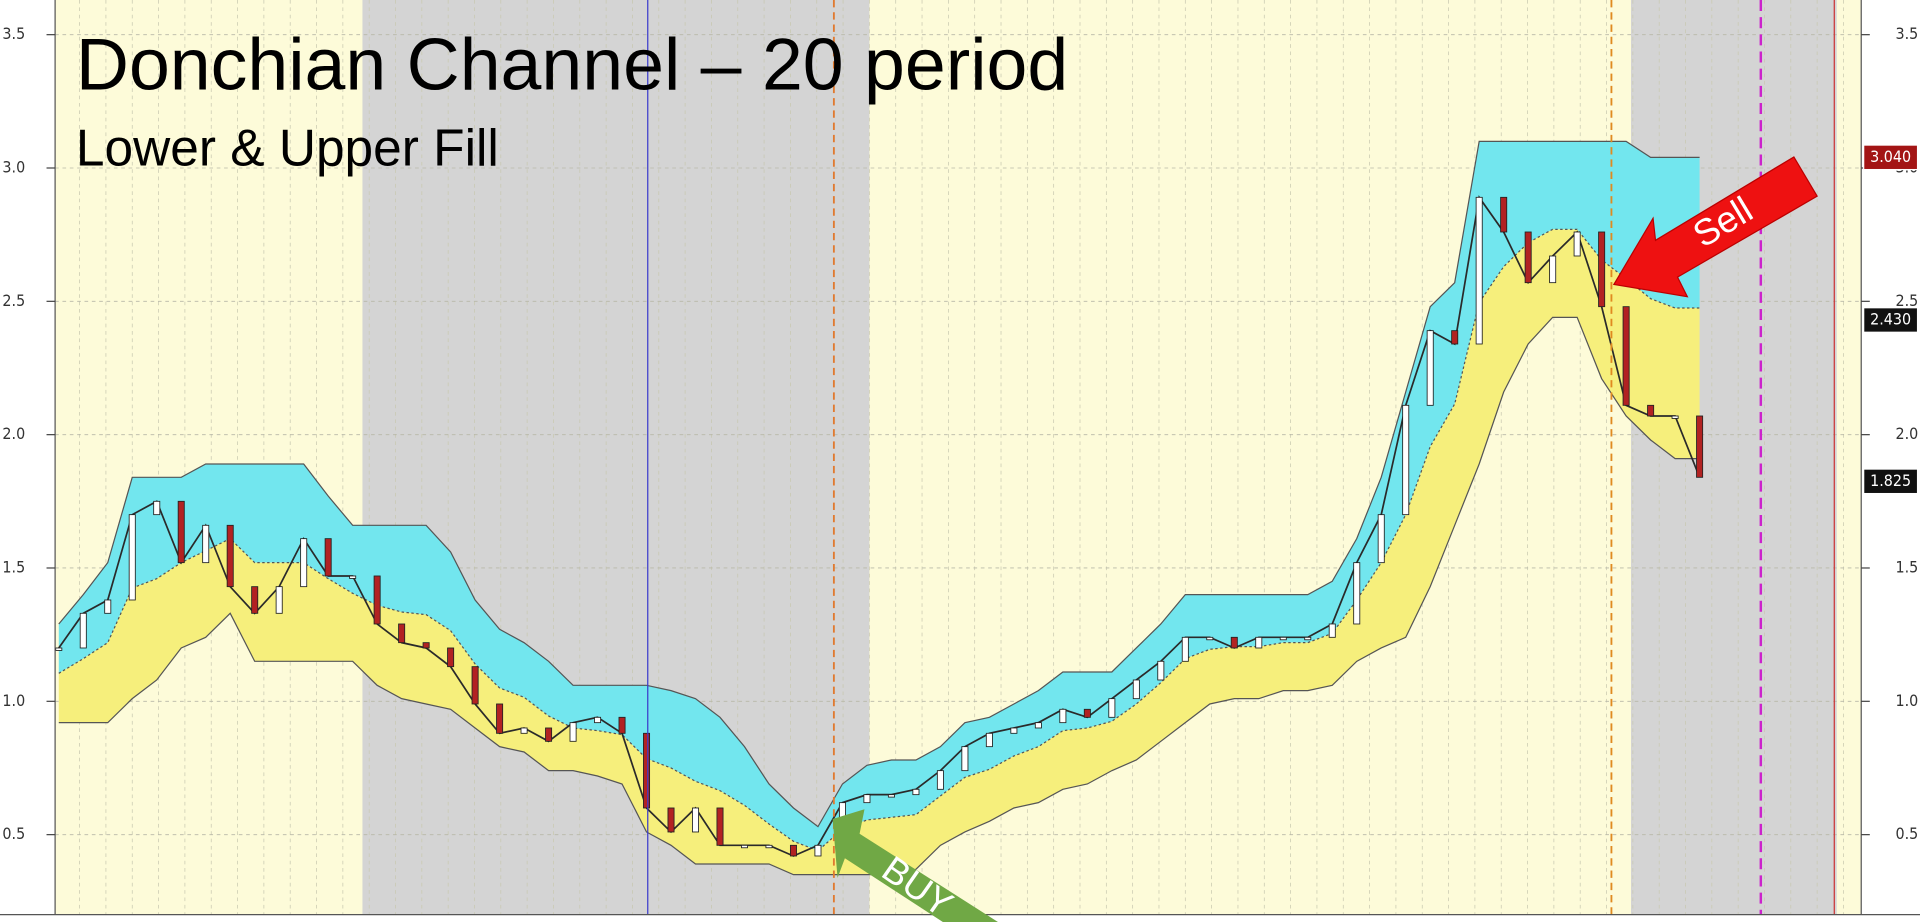  What do you see at coordinates (915, 865) in the screenshot?
I see `buy-arrow` at bounding box center [915, 865].